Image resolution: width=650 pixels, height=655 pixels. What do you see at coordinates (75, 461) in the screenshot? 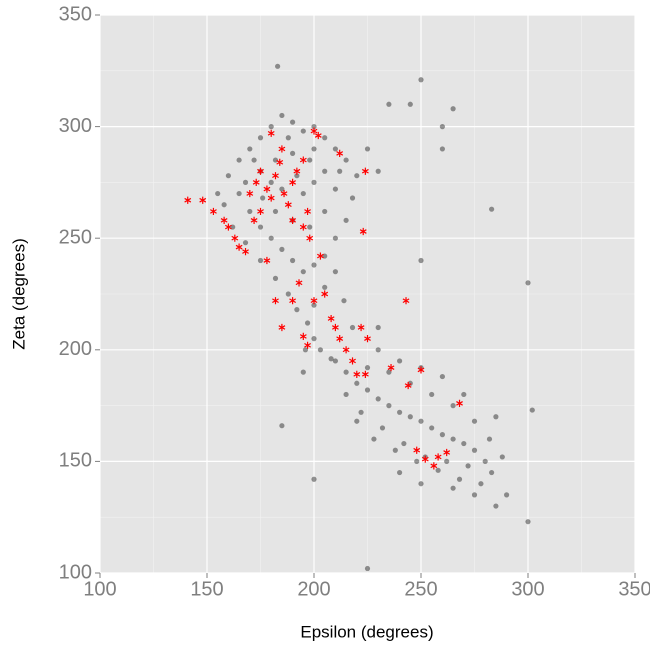
I see `y-tick-label: 150` at bounding box center [75, 461].